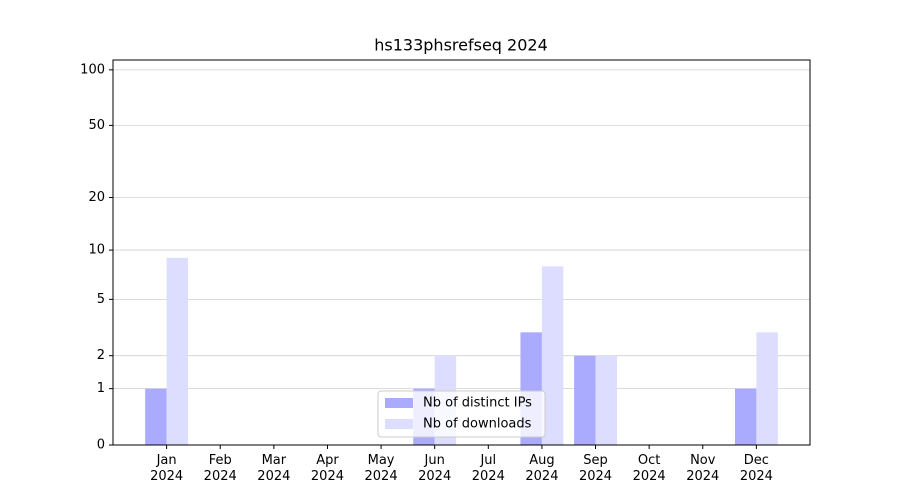 Image resolution: width=900 pixels, height=500 pixels. What do you see at coordinates (756, 468) in the screenshot?
I see `x-tick-label: Dec 2024` at bounding box center [756, 468].